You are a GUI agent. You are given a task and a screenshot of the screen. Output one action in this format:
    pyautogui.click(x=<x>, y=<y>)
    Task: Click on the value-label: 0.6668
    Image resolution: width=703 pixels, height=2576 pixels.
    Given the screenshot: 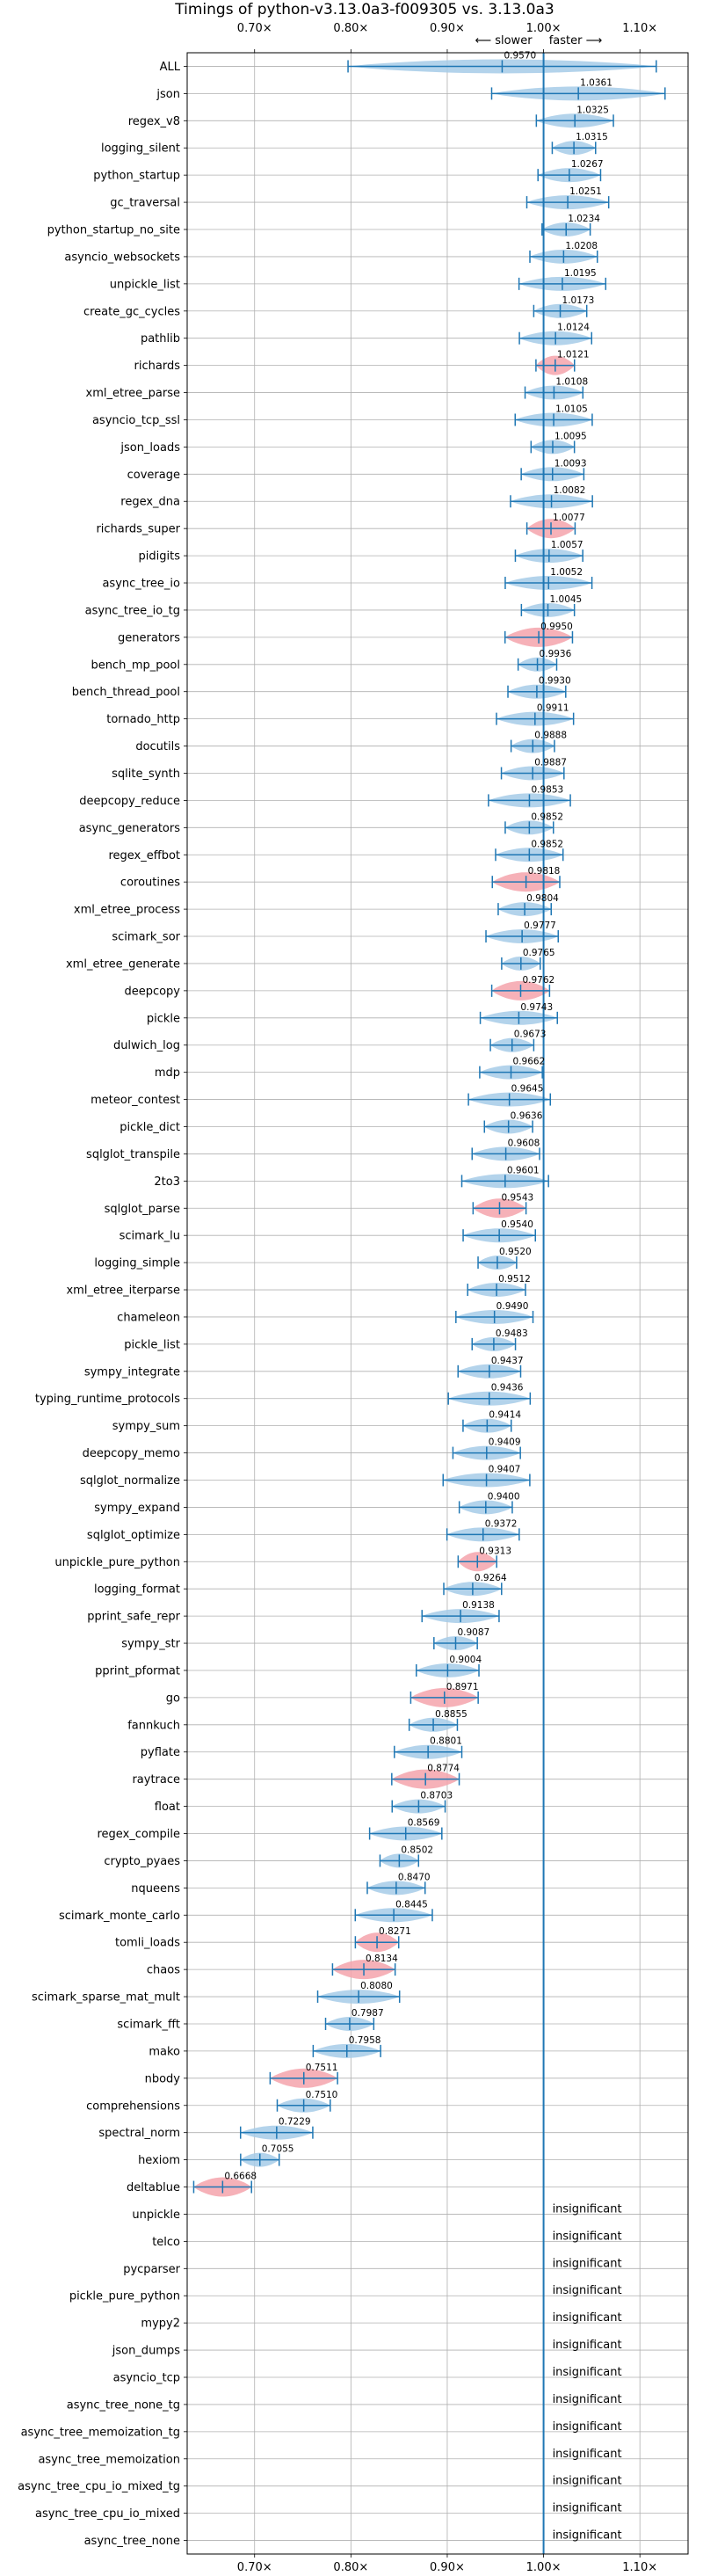 What is the action you would take?
    pyautogui.click(x=240, y=2177)
    